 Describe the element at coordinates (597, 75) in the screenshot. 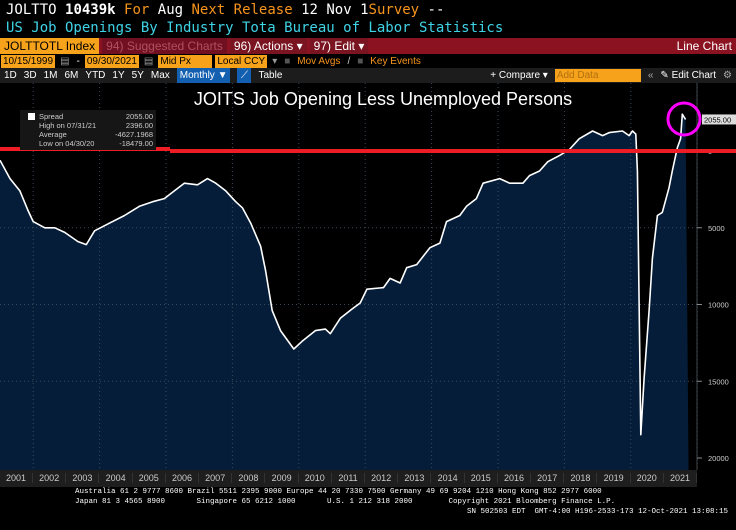

I see `add-data-input: Add Data` at that location.